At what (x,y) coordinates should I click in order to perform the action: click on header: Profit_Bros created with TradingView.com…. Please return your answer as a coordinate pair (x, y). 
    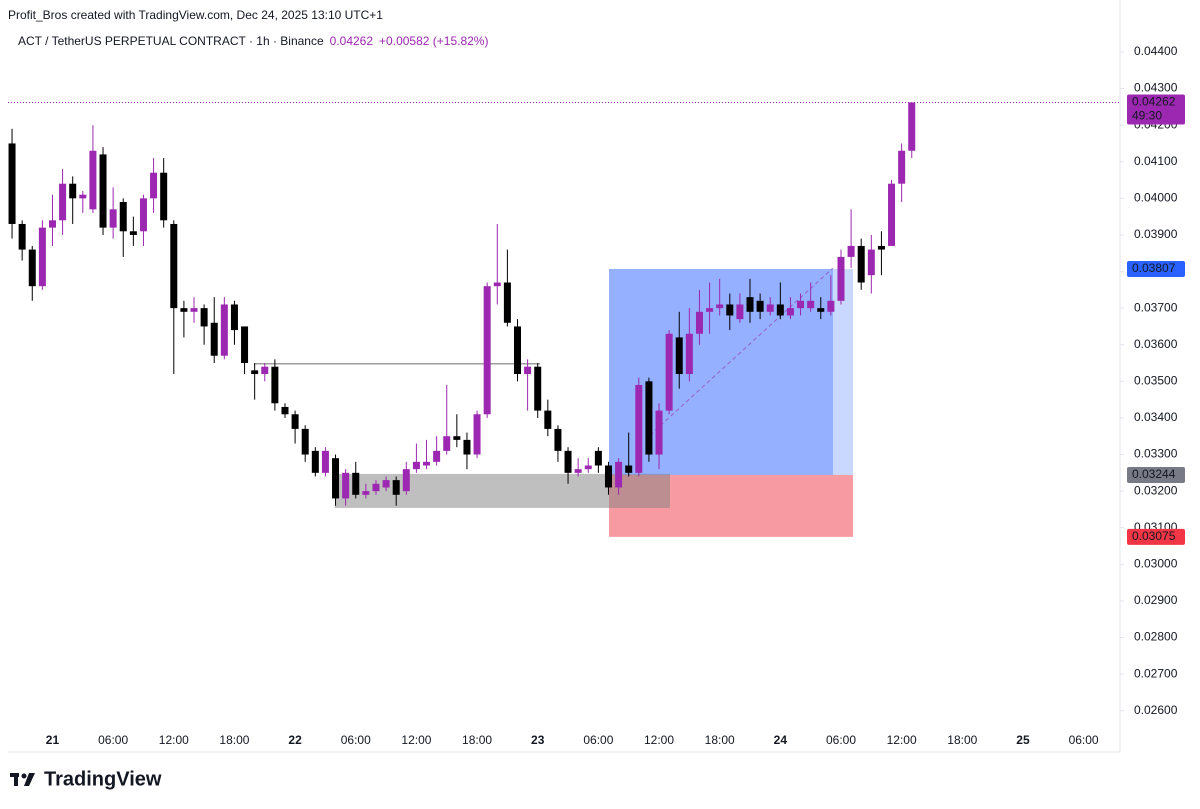
    Looking at the image, I should click on (195, 15).